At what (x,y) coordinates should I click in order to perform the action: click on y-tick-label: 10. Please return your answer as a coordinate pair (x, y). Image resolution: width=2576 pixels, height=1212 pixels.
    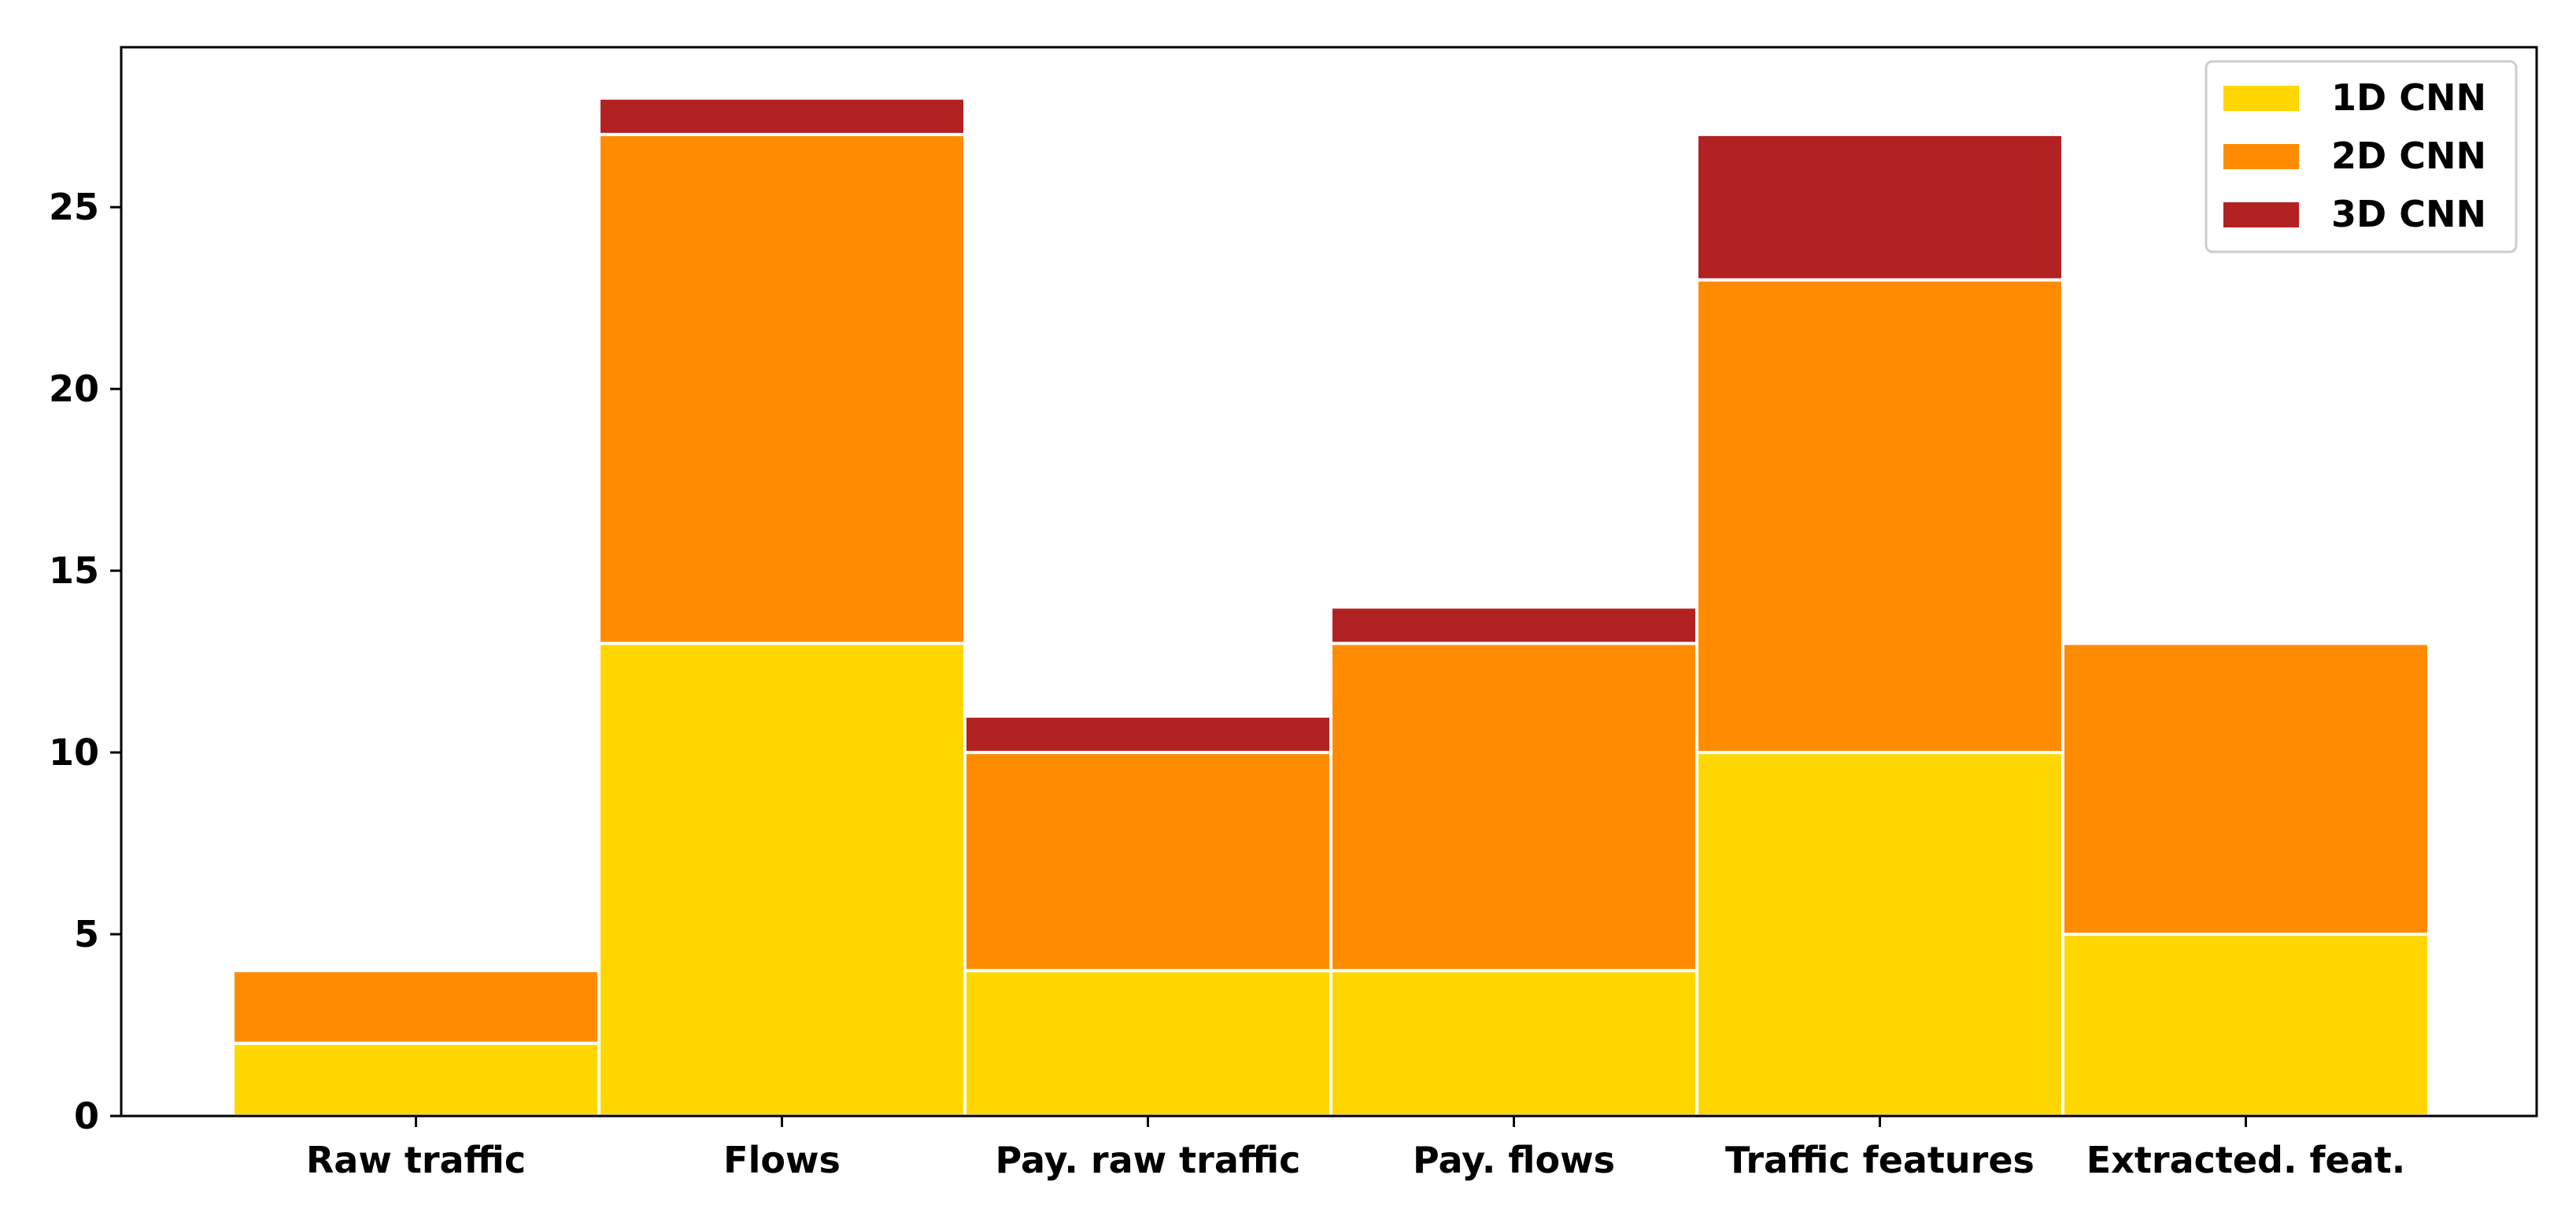
    Looking at the image, I should click on (74, 752).